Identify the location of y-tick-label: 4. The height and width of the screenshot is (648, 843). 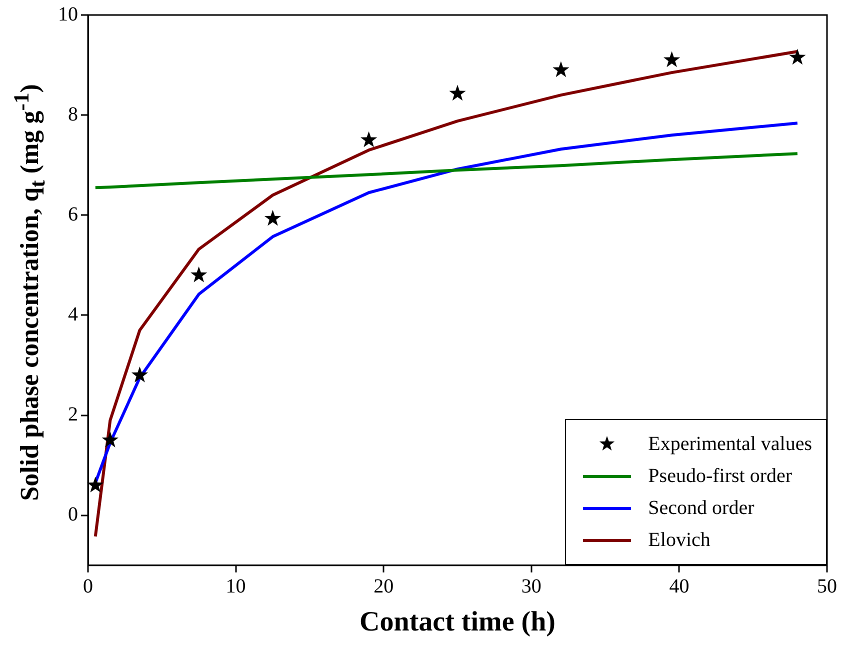
(73, 314).